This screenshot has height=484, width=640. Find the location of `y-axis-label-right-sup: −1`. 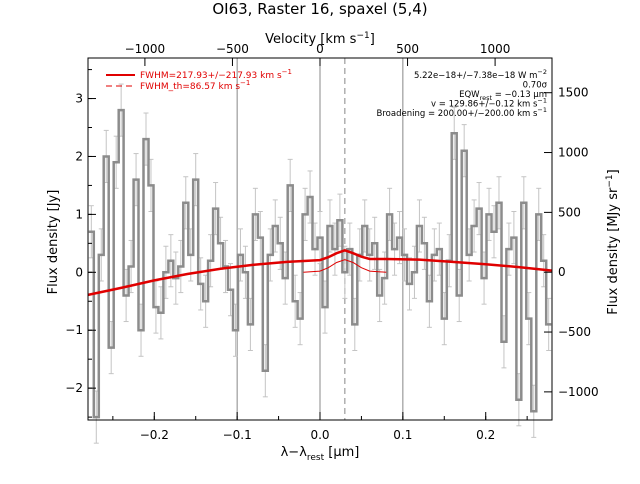

y-axis-label-right-sup: −1 is located at coordinates (610, 180).